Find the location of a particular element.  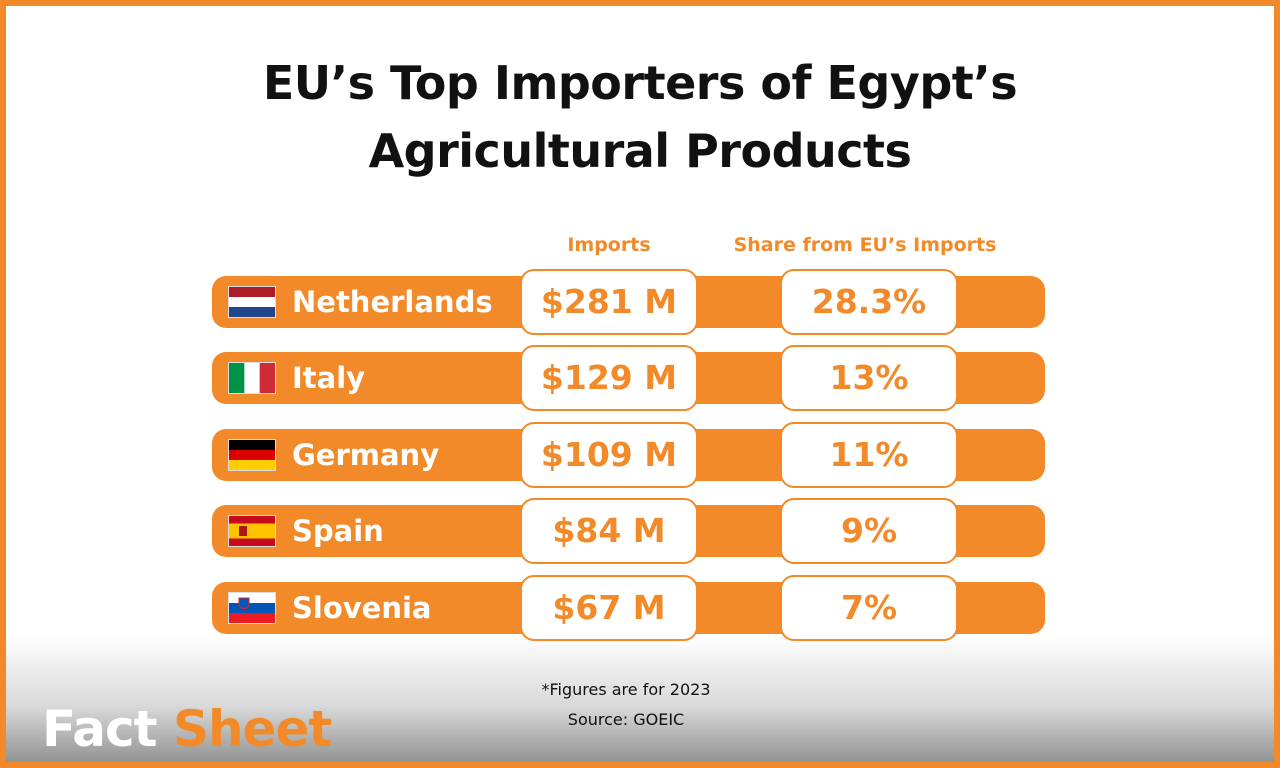

share-value: 11% is located at coordinates (869, 455).